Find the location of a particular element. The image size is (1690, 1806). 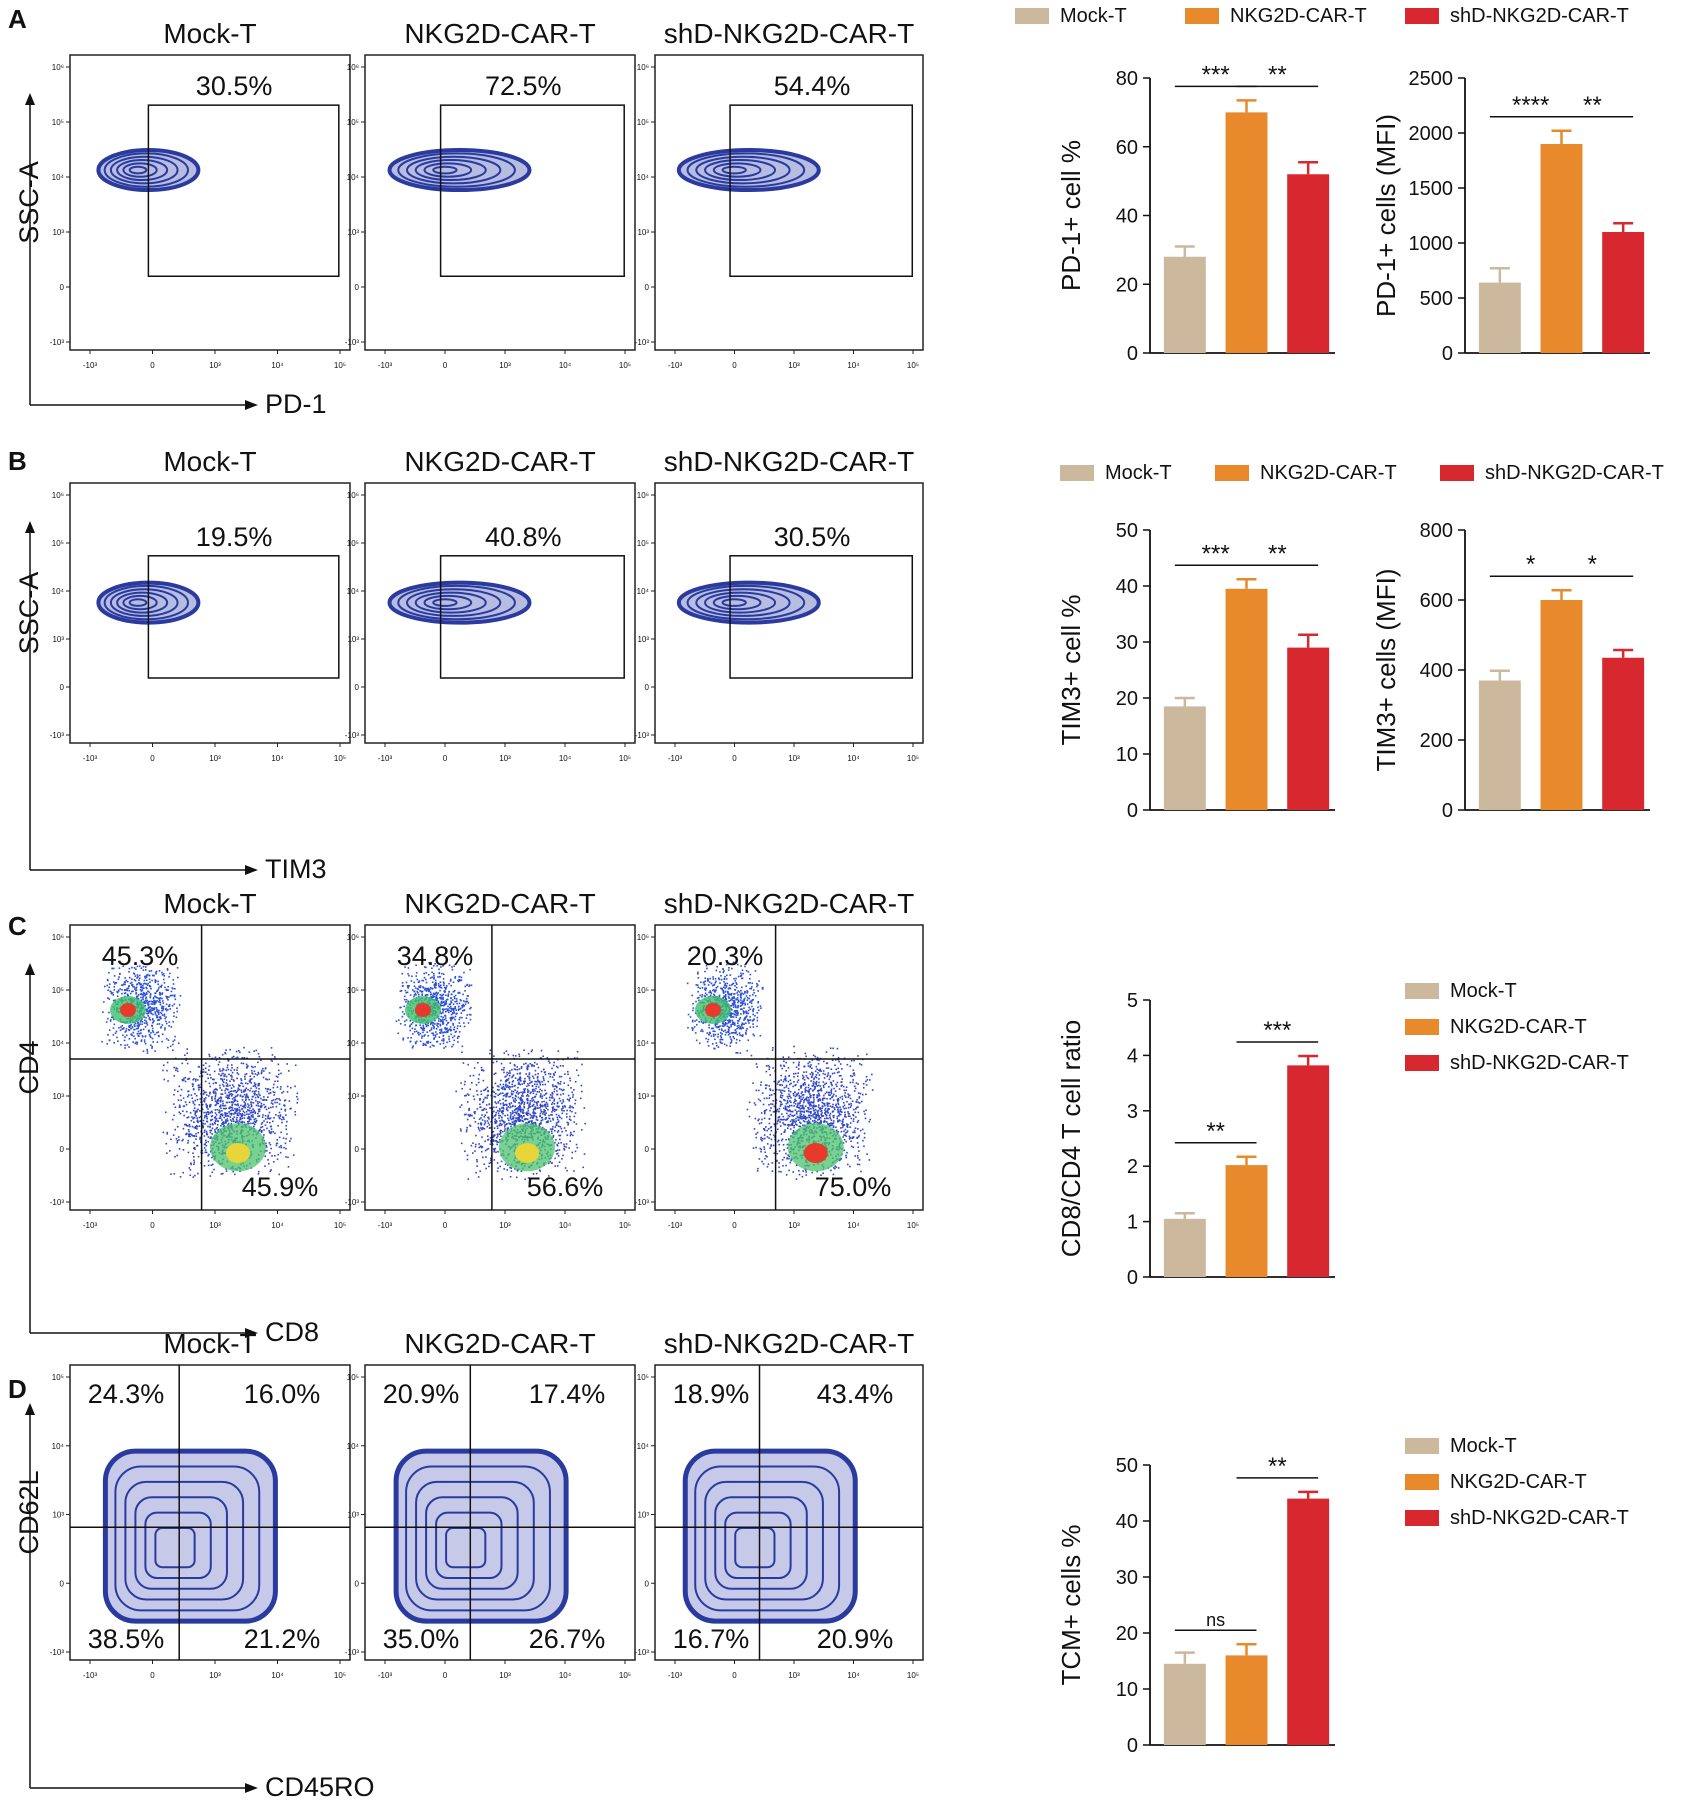

contour-ring is located at coordinates (146, 602).